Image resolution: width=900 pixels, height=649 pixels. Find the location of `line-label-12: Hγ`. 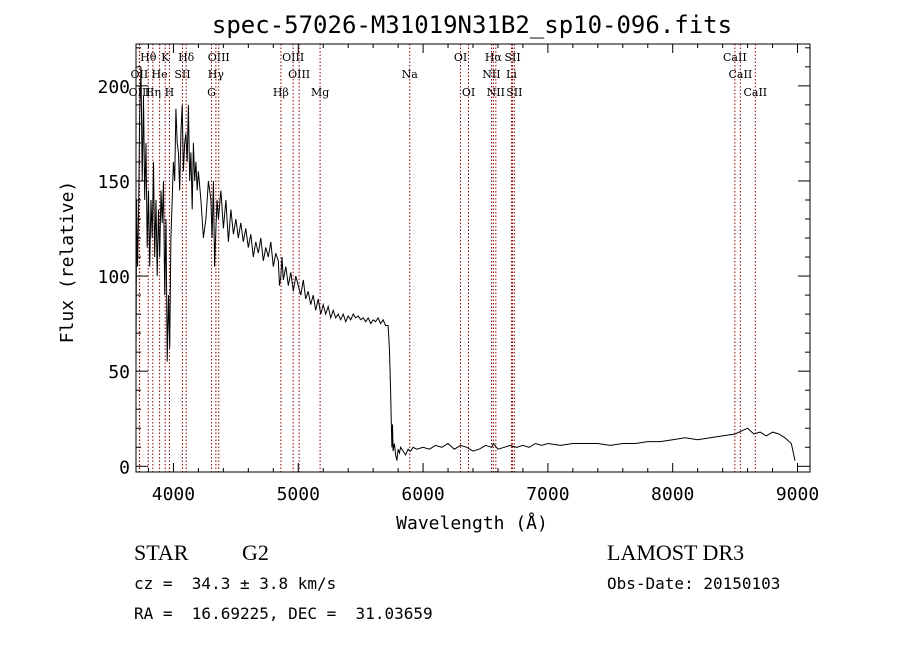

line-label-12: Hγ is located at coordinates (216, 74).